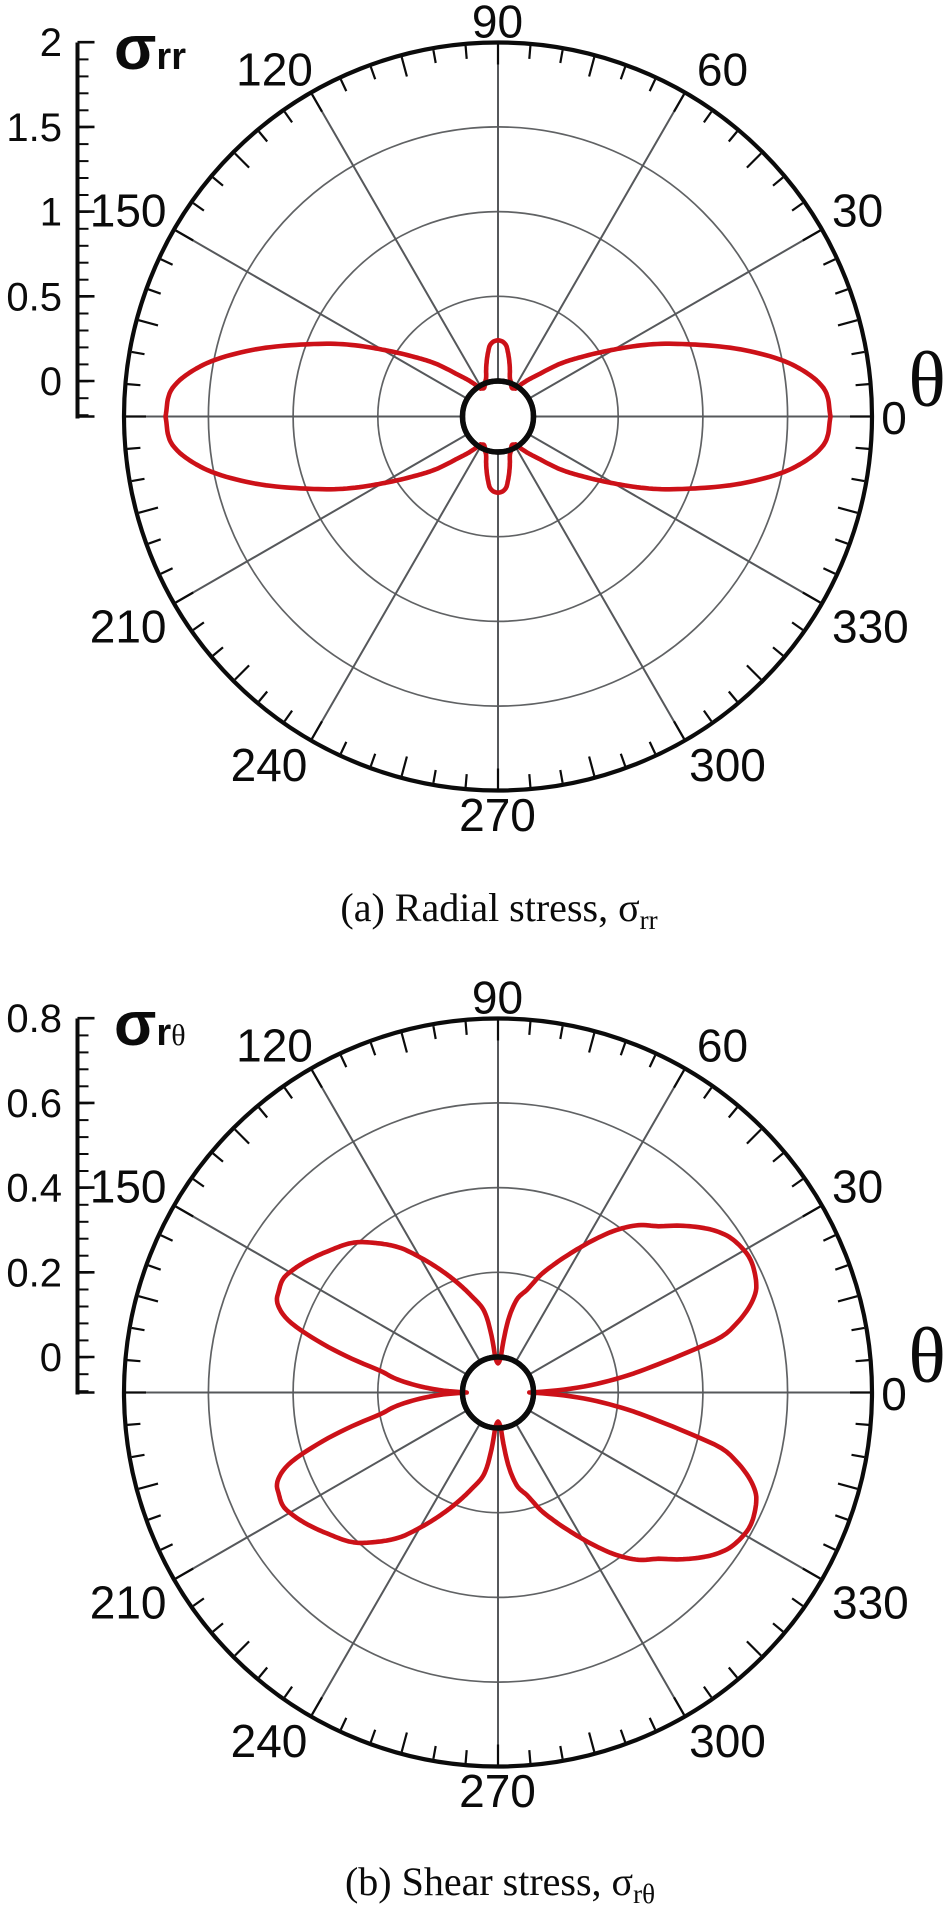  What do you see at coordinates (34, 1189) in the screenshot?
I see `svg-text: 0.4` at bounding box center [34, 1189].